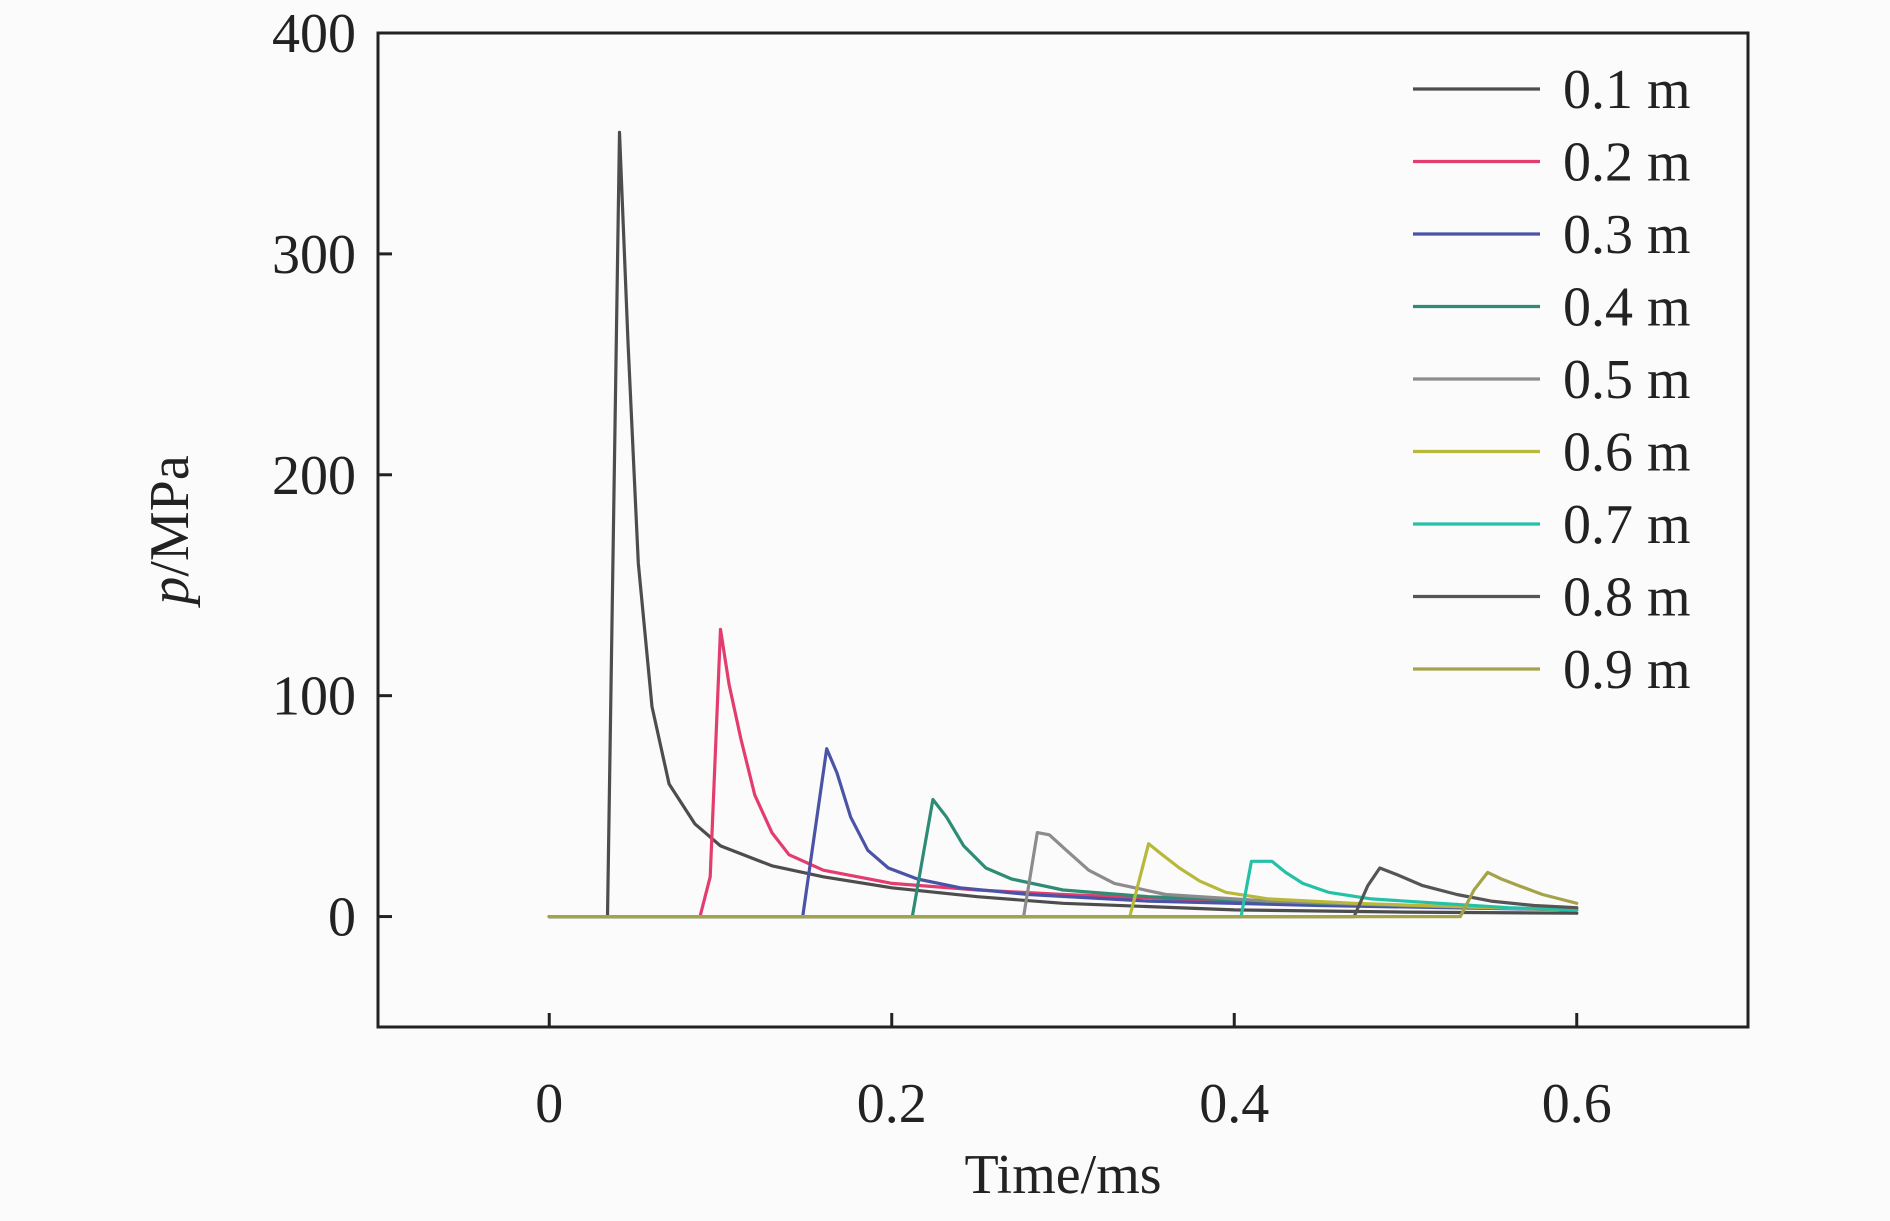  What do you see at coordinates (170, 515) in the screenshot?
I see `y-axis-label-unit: /MPa` at bounding box center [170, 515].